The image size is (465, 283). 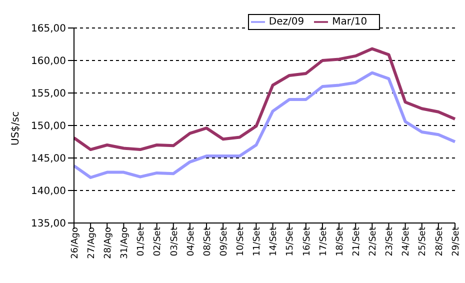 What do you see at coordinates (456, 241) in the screenshot?
I see `x-tick-label: 29/Set` at bounding box center [456, 241].